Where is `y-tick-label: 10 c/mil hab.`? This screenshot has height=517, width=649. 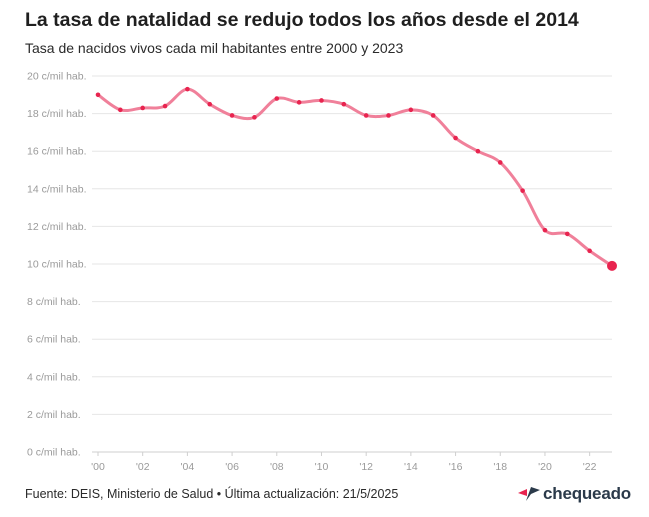
y-tick-label: 10 c/mil hab. is located at coordinates (57, 265).